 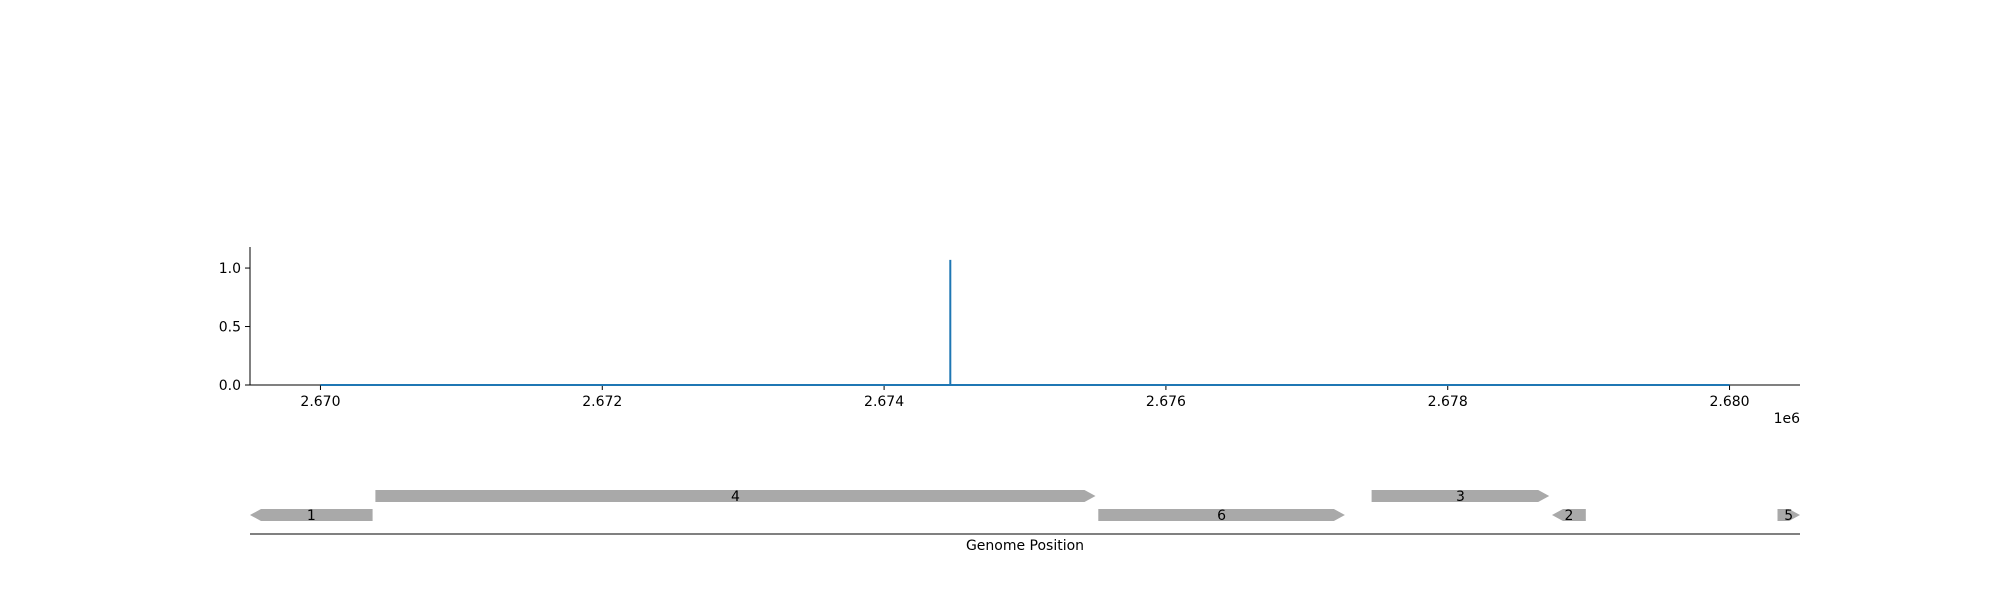 I want to click on gene-feature: 4, so click(x=735, y=497).